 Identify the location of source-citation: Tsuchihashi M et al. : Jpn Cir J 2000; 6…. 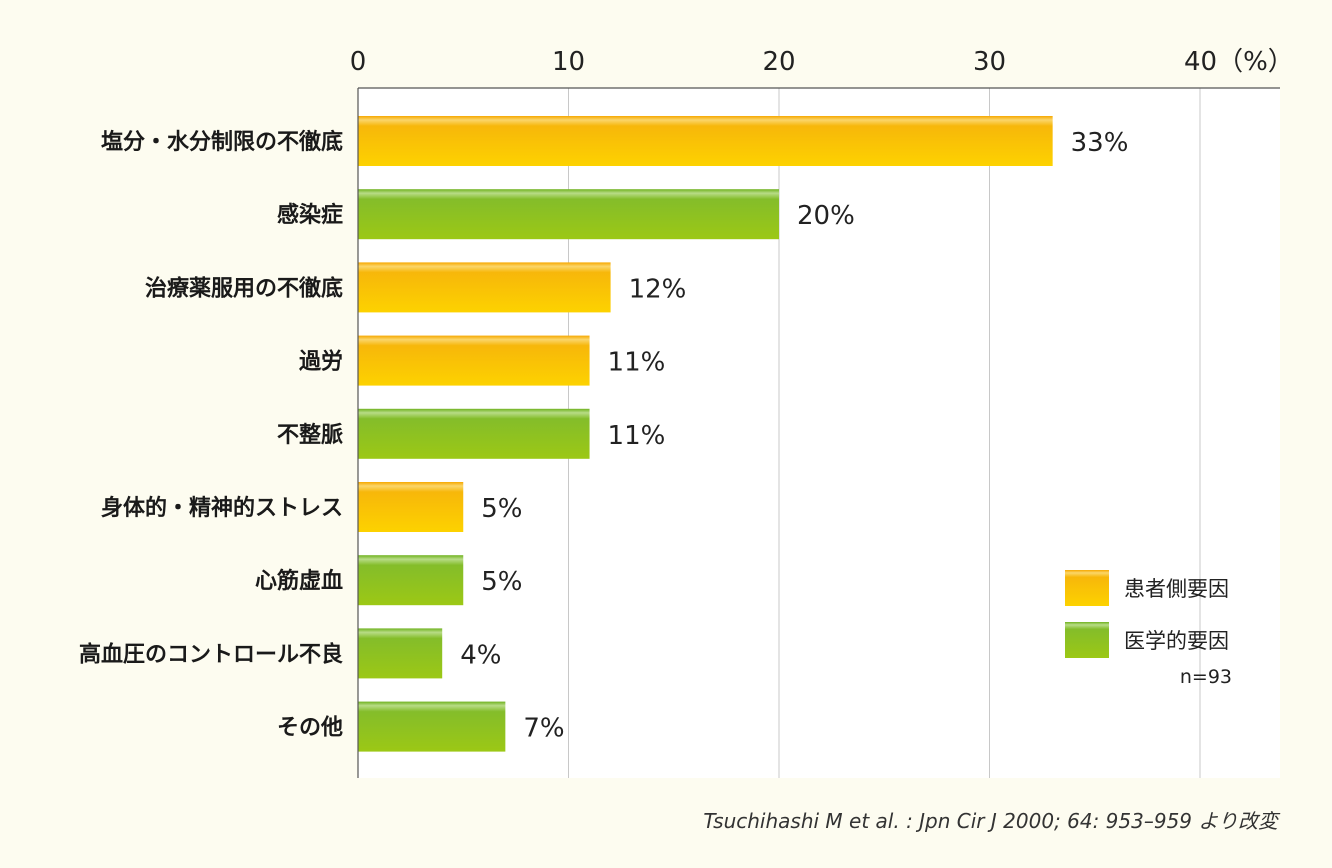
(992, 821).